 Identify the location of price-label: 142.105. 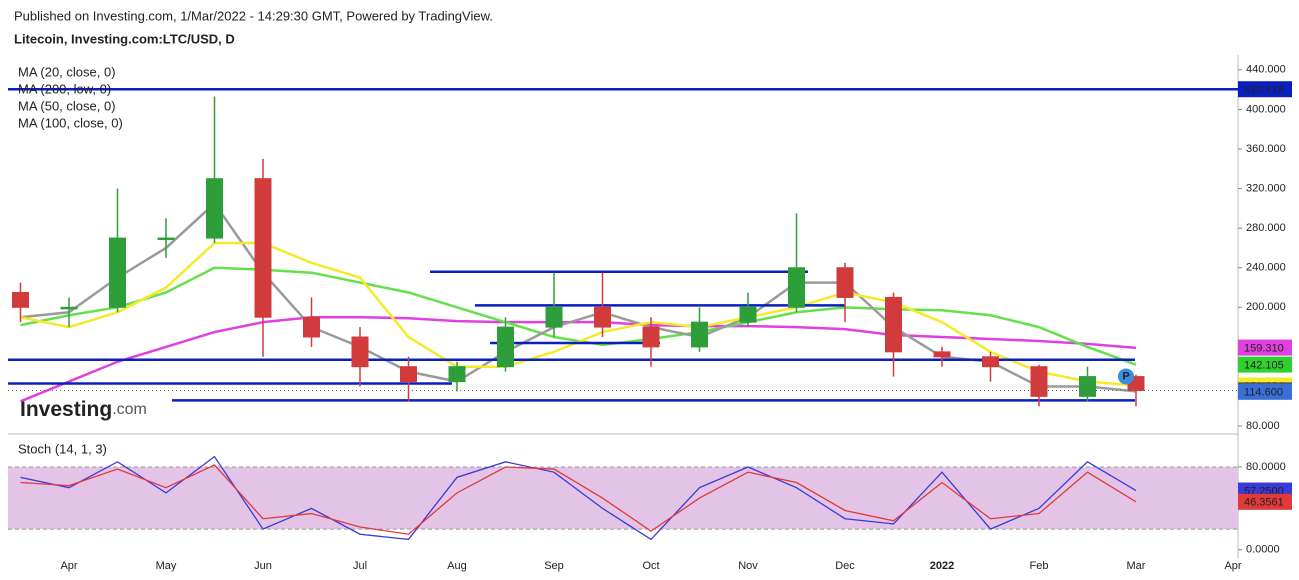
(1264, 366).